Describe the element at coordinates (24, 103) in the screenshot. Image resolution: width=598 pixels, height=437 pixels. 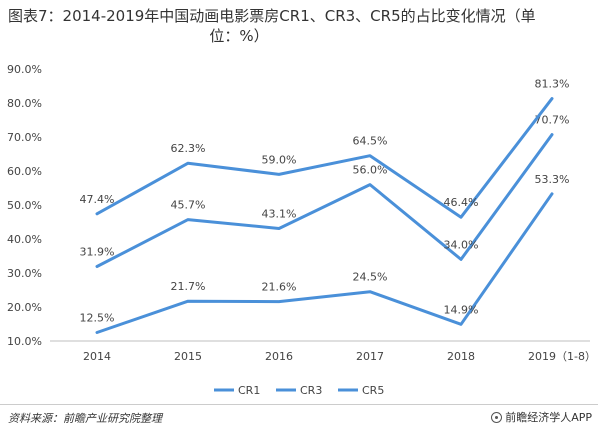
I see `y-tick-label: 80.0%` at that location.